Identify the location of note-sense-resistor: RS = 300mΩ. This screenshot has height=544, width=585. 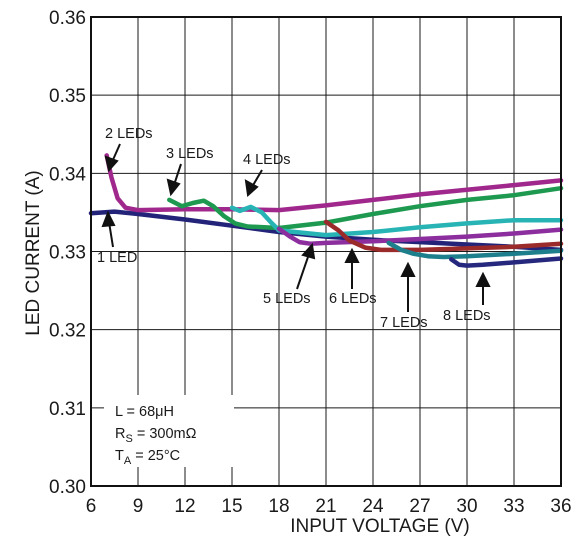
(156, 435).